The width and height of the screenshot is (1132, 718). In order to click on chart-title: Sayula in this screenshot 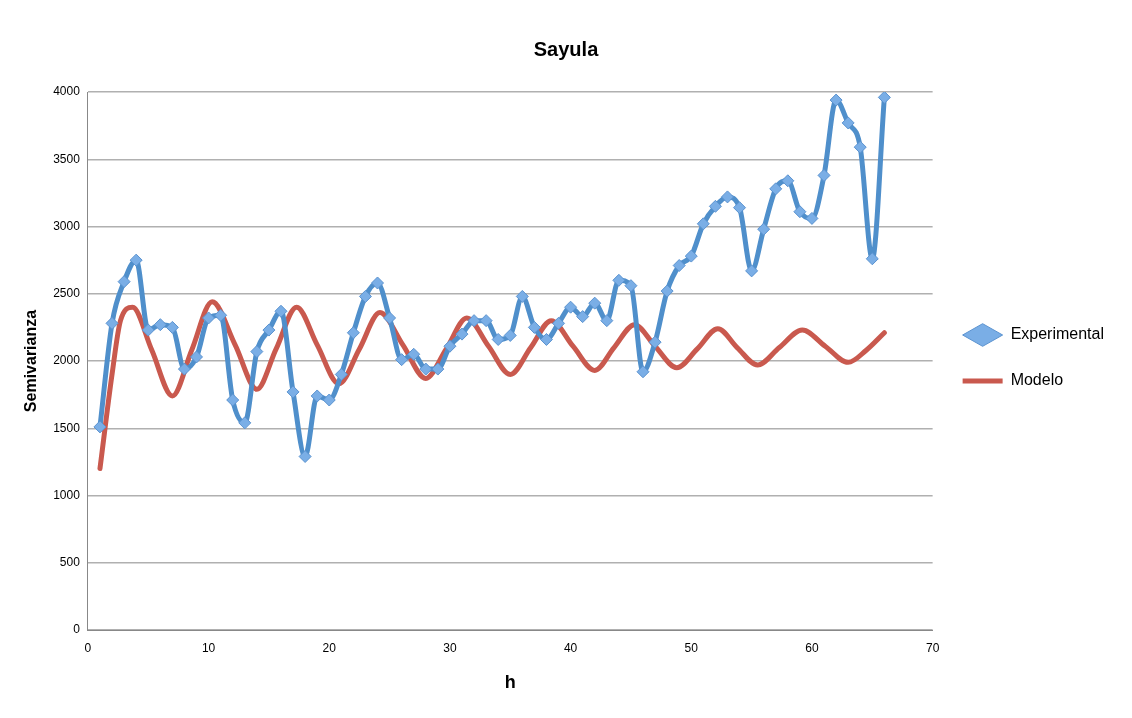, I will do `click(566, 48)`.